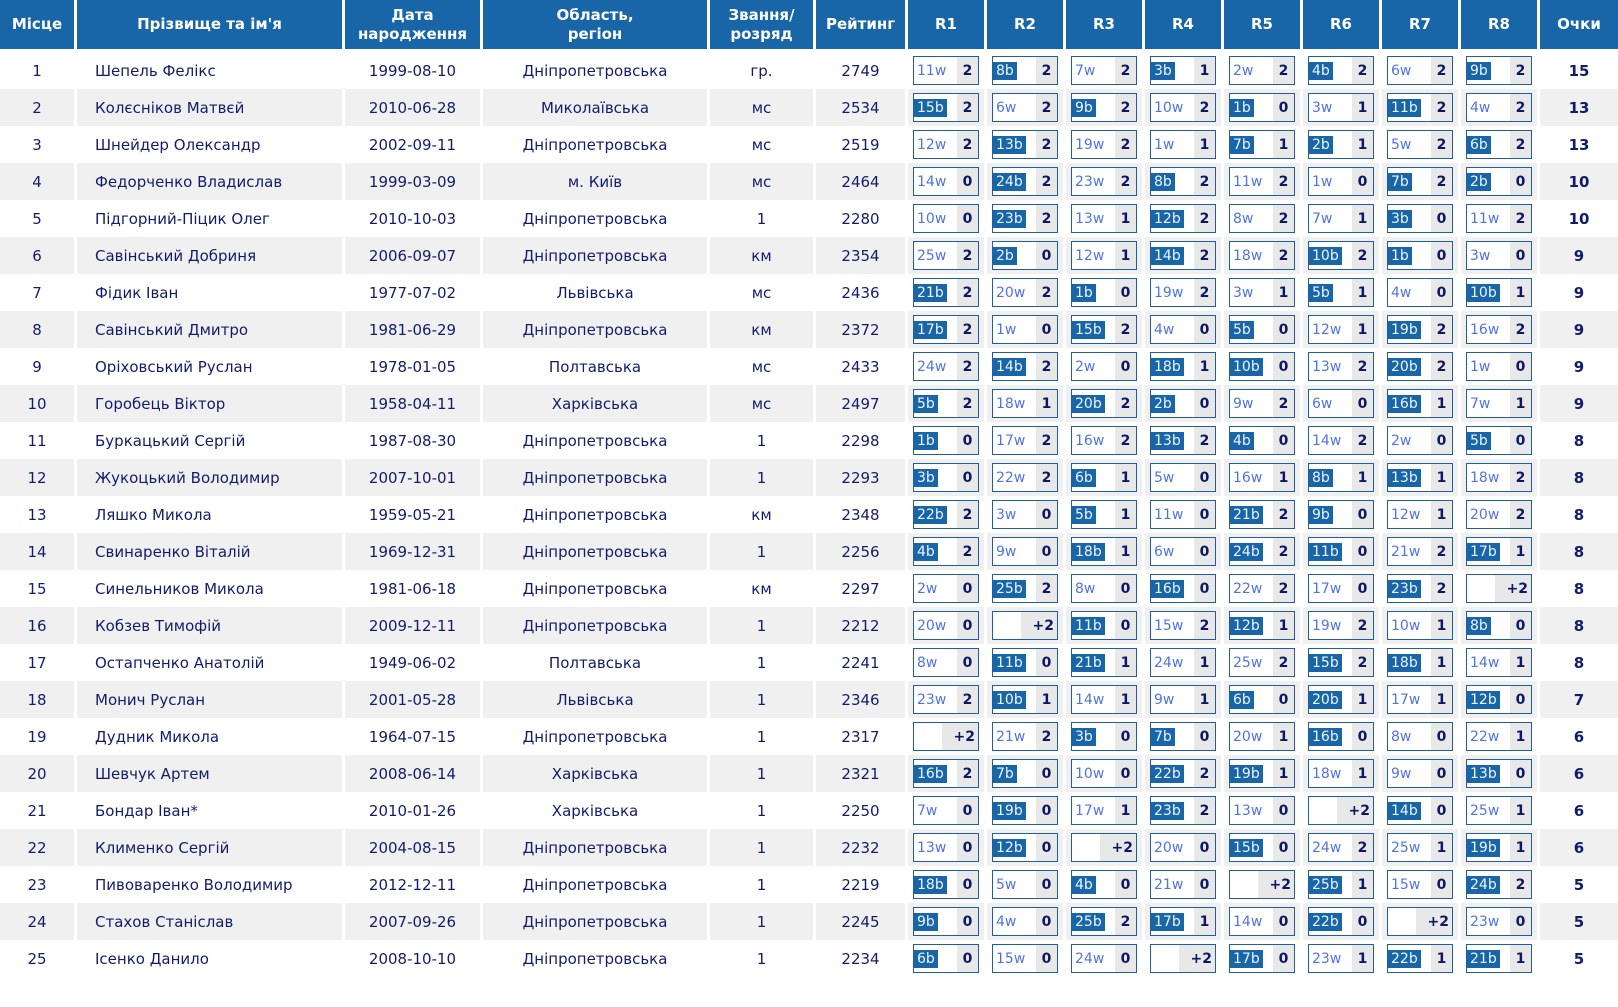 This screenshot has width=1618, height=1007. Describe the element at coordinates (1325, 662) in the screenshot. I see `opponent-link: 15b` at that location.